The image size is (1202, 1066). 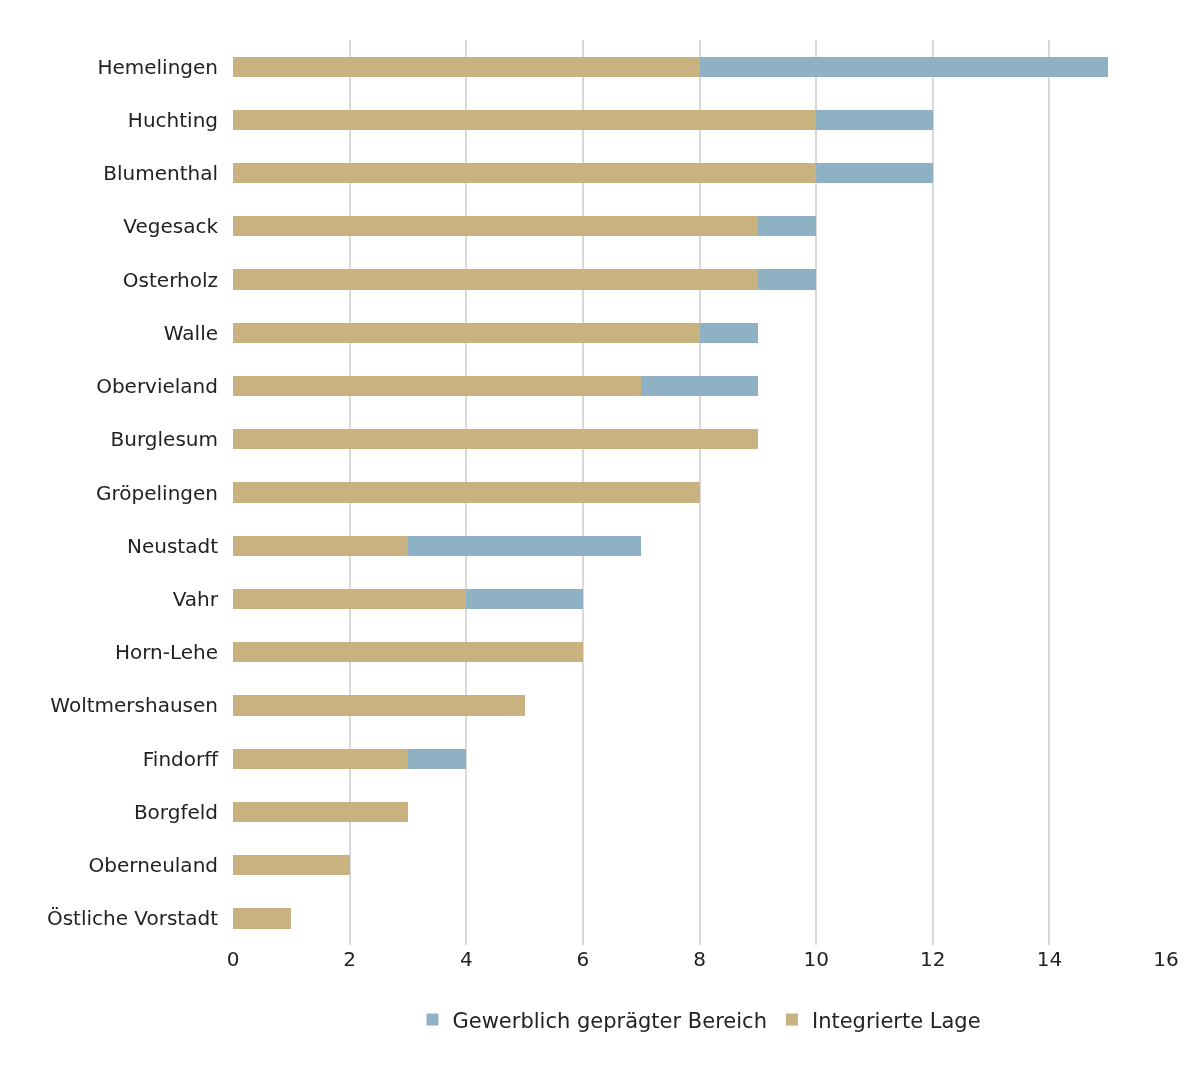 I want to click on x-tick-label: 12, so click(x=933, y=959).